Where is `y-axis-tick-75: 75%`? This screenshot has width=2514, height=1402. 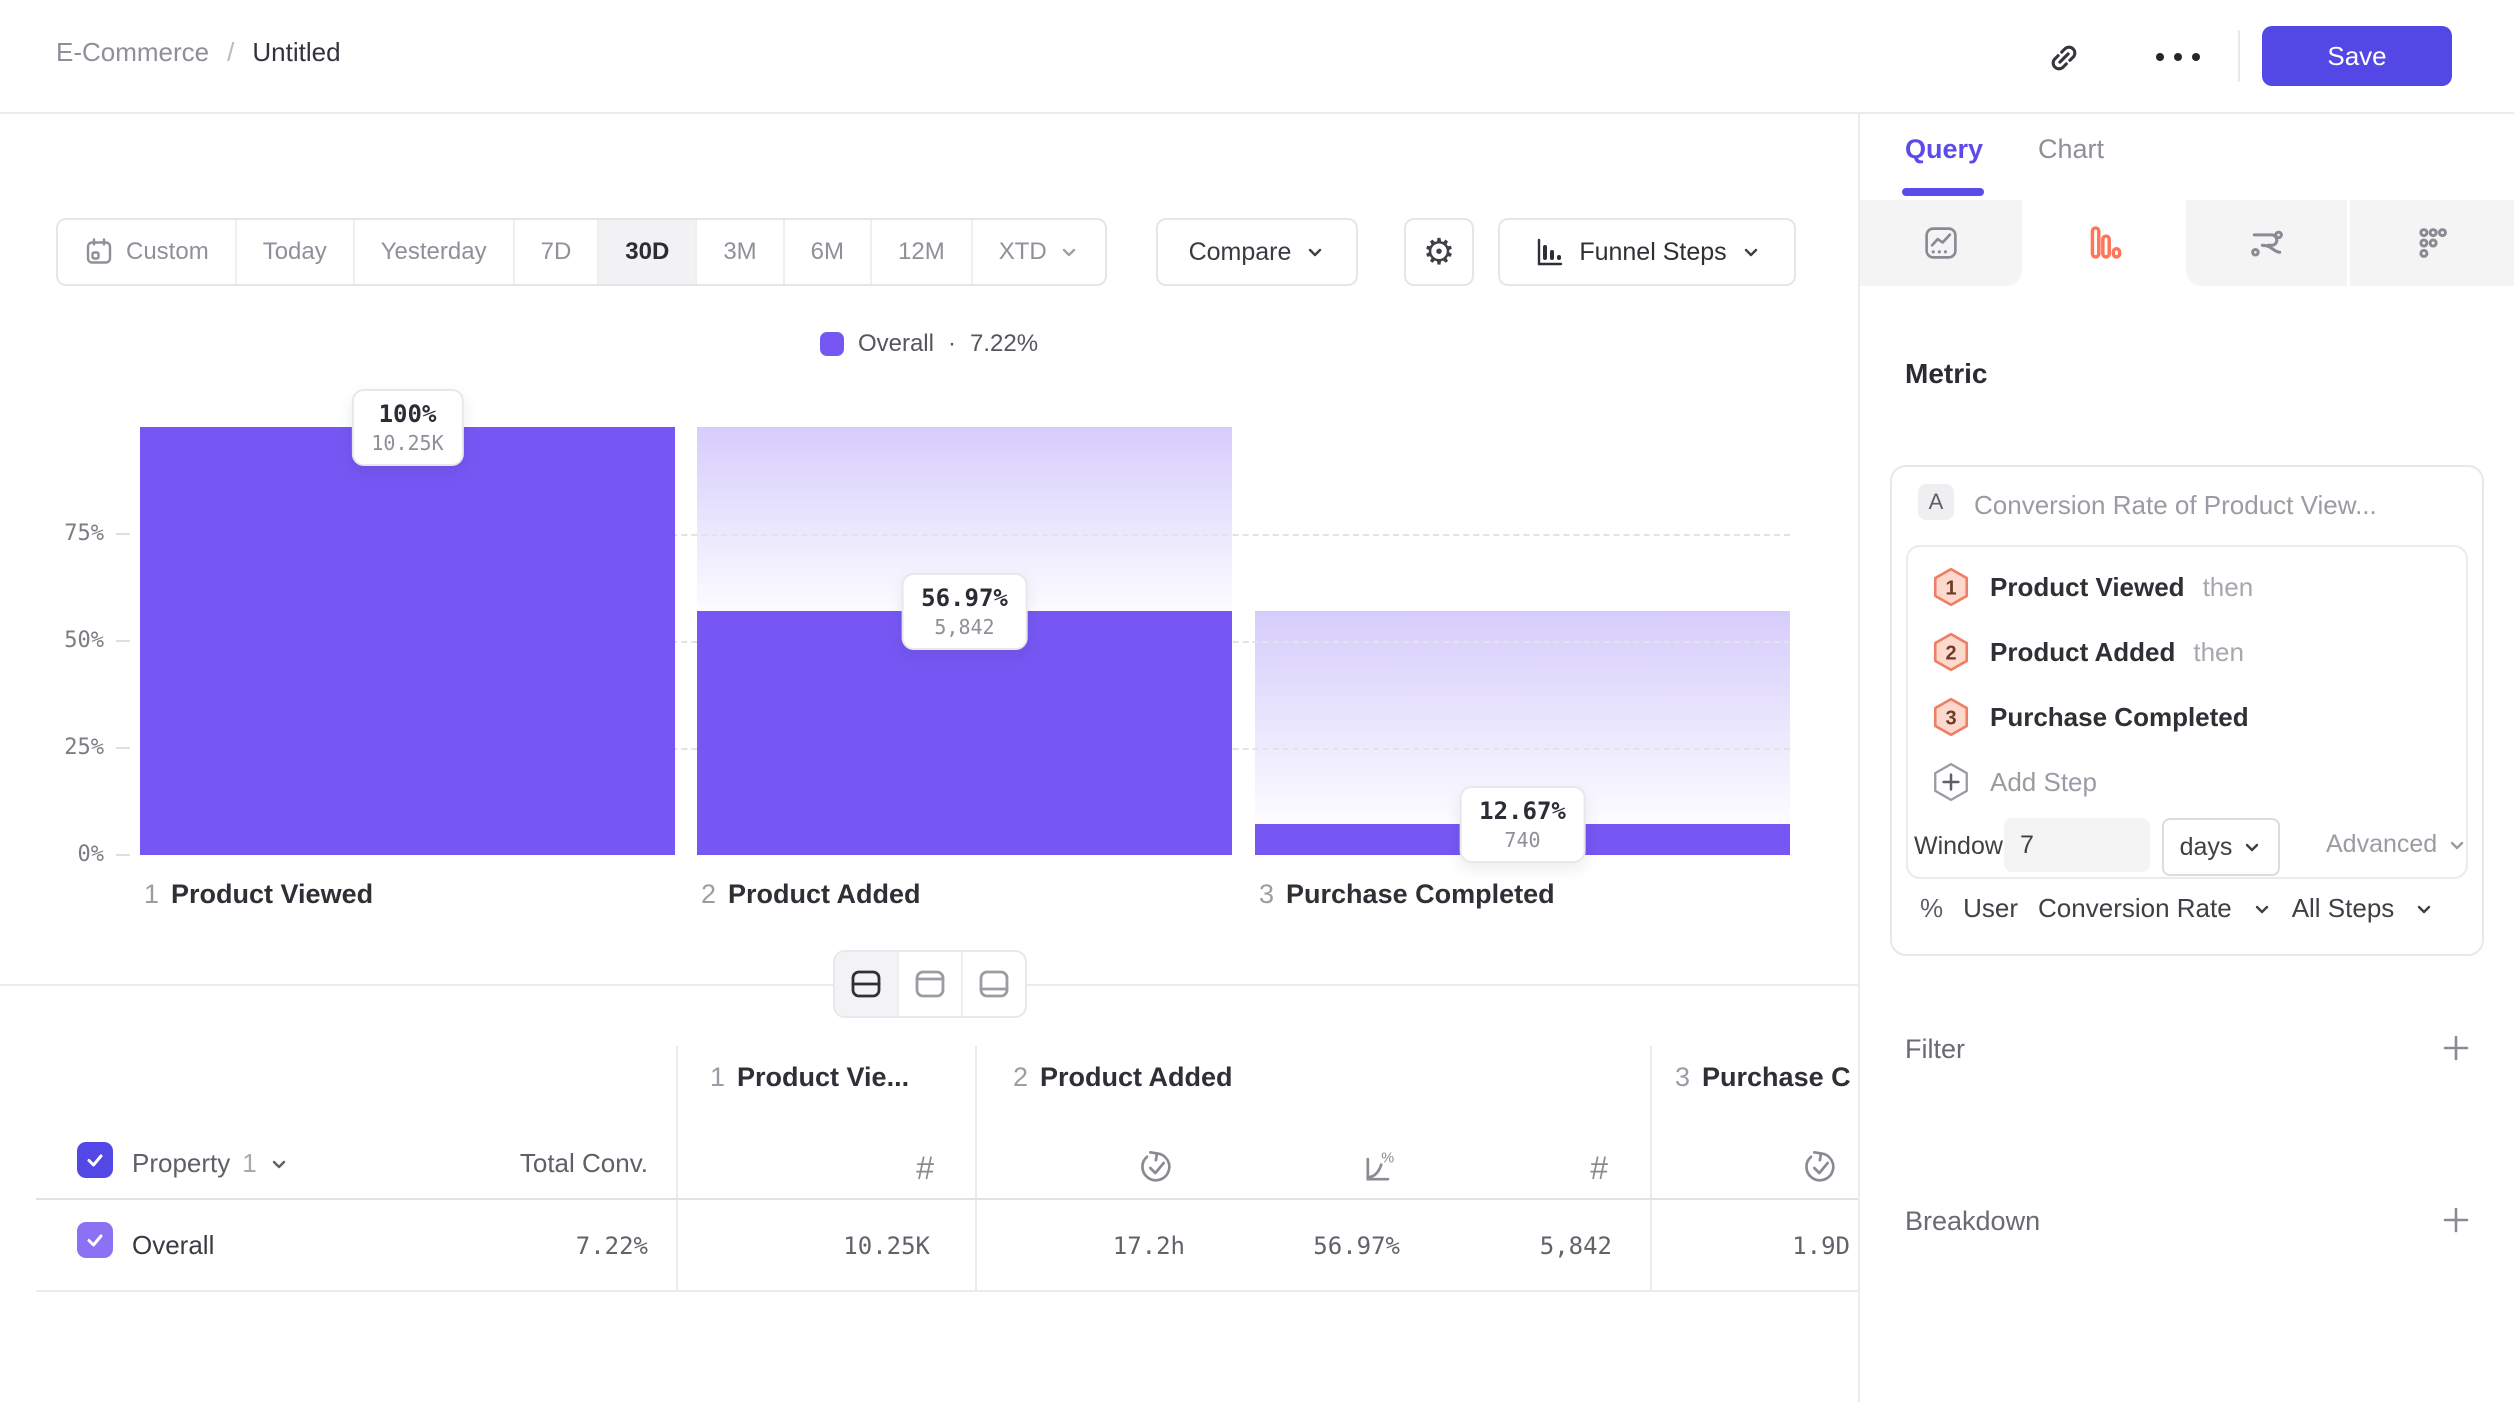 y-axis-tick-75: 75% is located at coordinates (84, 533).